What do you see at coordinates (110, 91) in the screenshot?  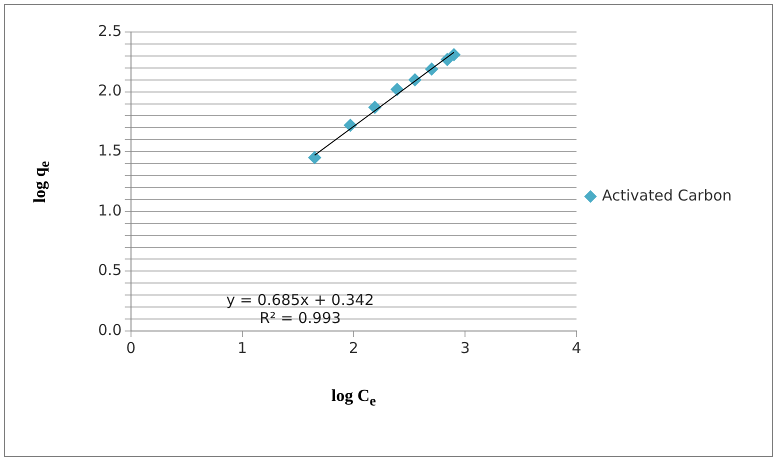 I see `y-tick-label: 2.0` at bounding box center [110, 91].